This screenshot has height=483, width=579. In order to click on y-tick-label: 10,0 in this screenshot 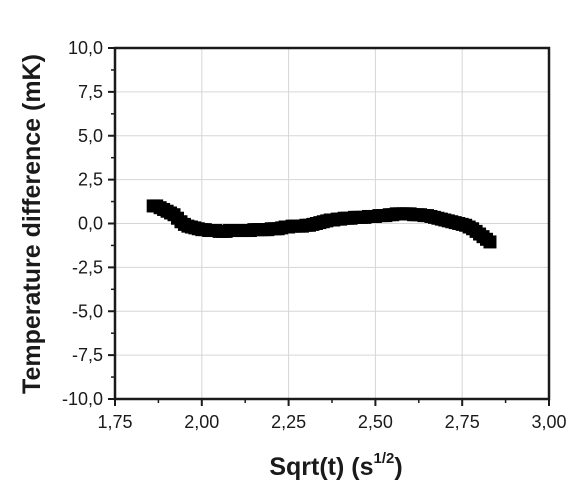, I will do `click(85, 48)`.